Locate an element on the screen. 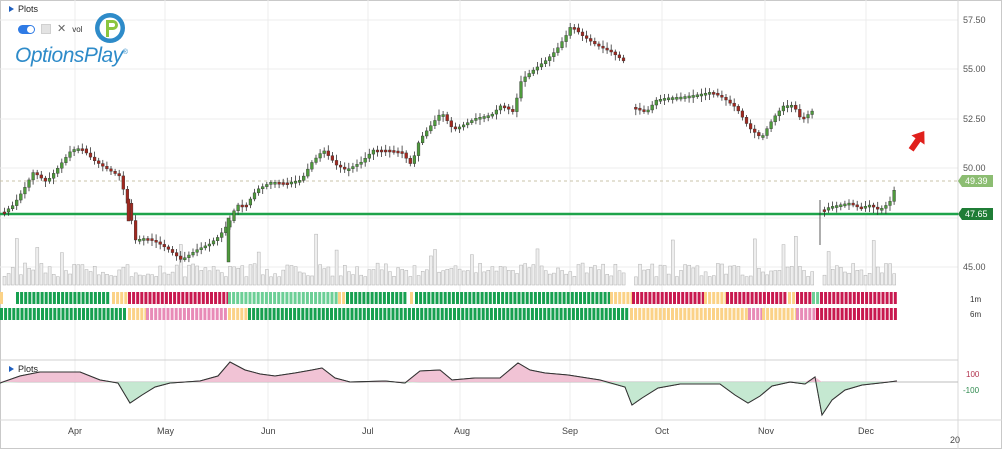 The width and height of the screenshot is (1002, 449). plots-header: Plots is located at coordinates (23, 9).